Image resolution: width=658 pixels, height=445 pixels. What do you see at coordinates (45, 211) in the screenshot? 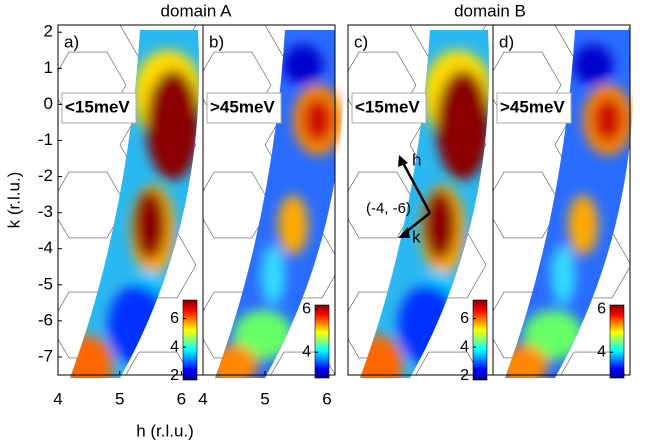
I see `y-tick-label: -3` at bounding box center [45, 211].